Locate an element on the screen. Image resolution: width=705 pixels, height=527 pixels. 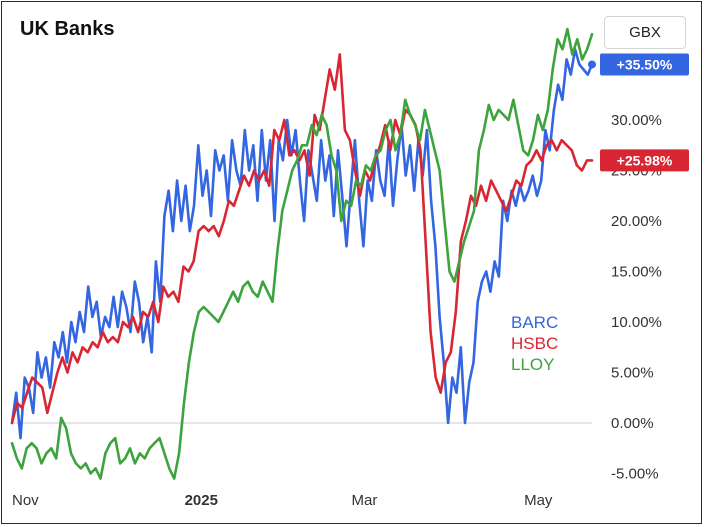
last-value-label: +35.50% is located at coordinates (645, 64).